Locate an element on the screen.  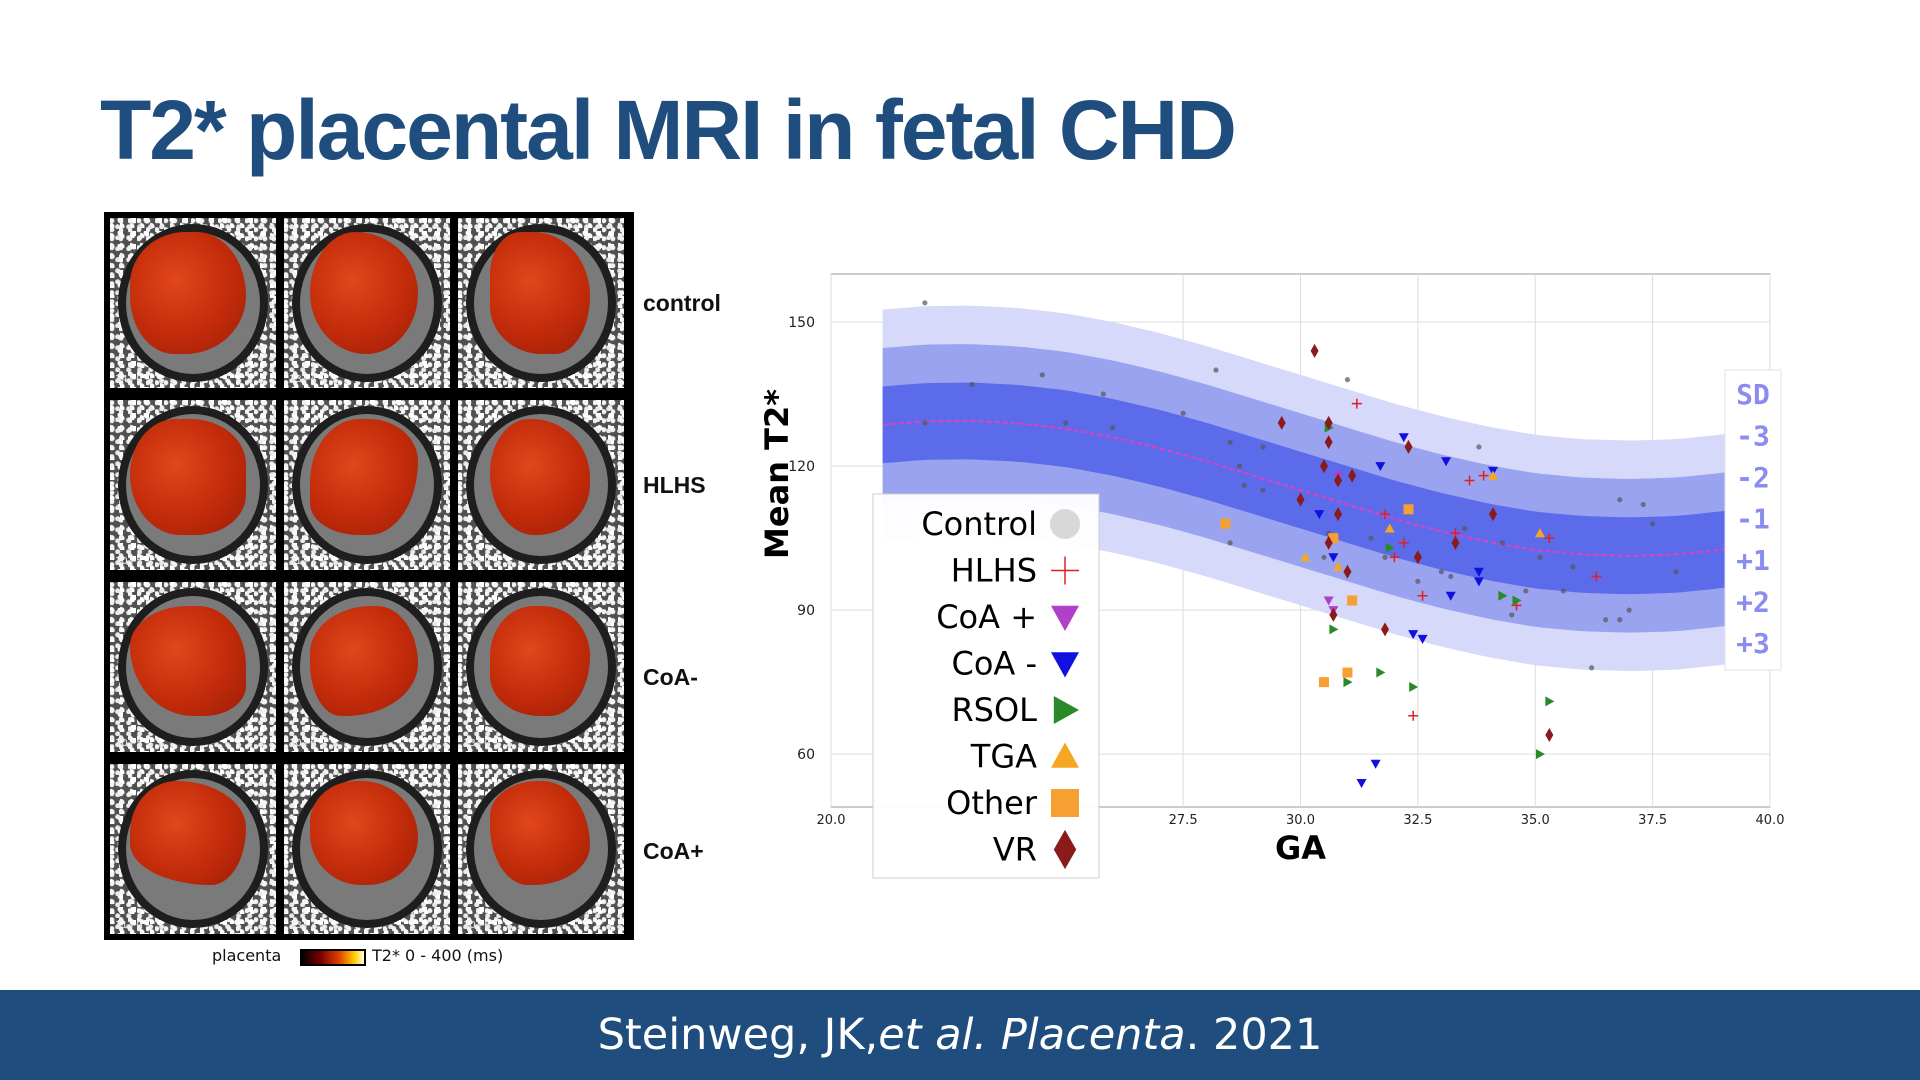
legend-label: CoA - is located at coordinates (994, 664).